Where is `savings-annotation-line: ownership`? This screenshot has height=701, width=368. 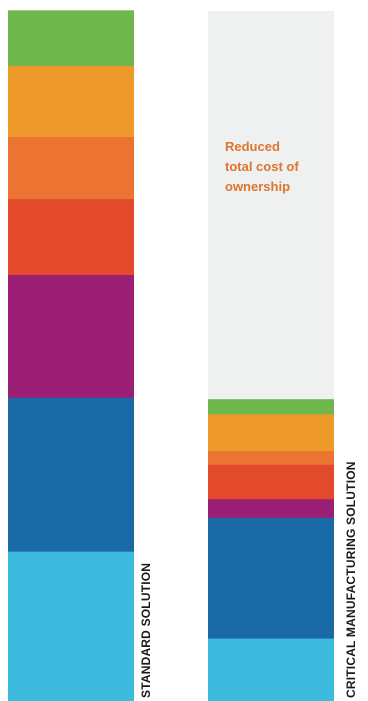
savings-annotation-line: ownership is located at coordinates (257, 186).